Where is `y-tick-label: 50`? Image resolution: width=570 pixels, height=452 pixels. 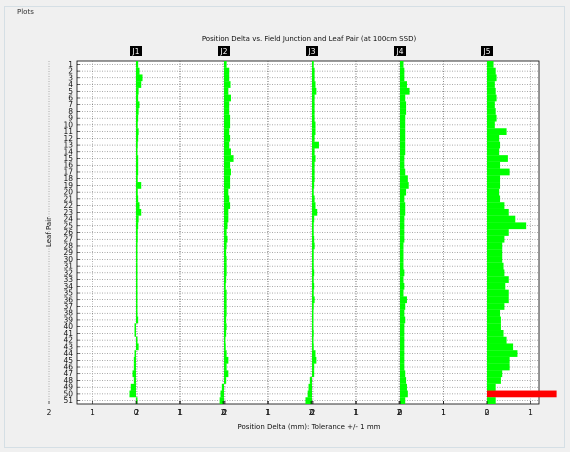
y-tick-label: 50 is located at coordinates (68, 393).